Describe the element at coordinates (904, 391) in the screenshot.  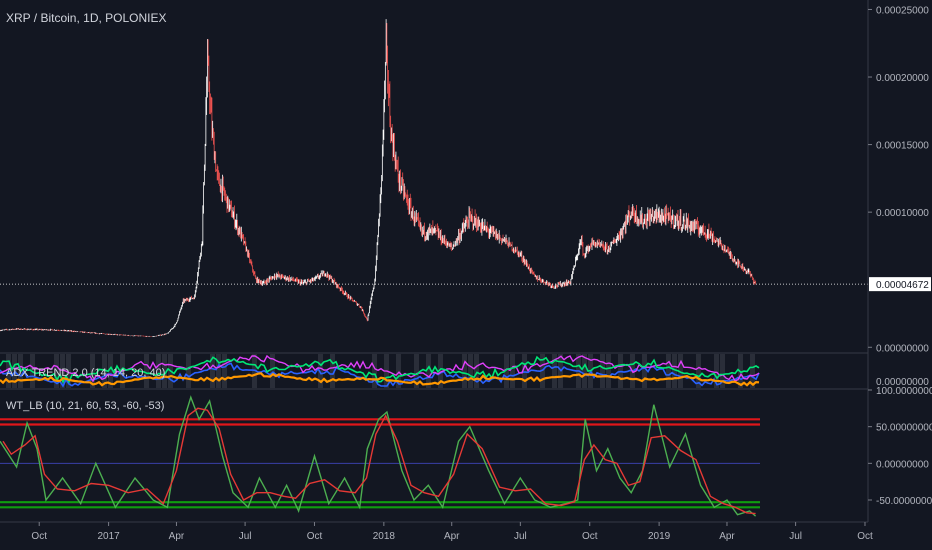
I see `wt-axis-label: 100.00000000` at that location.